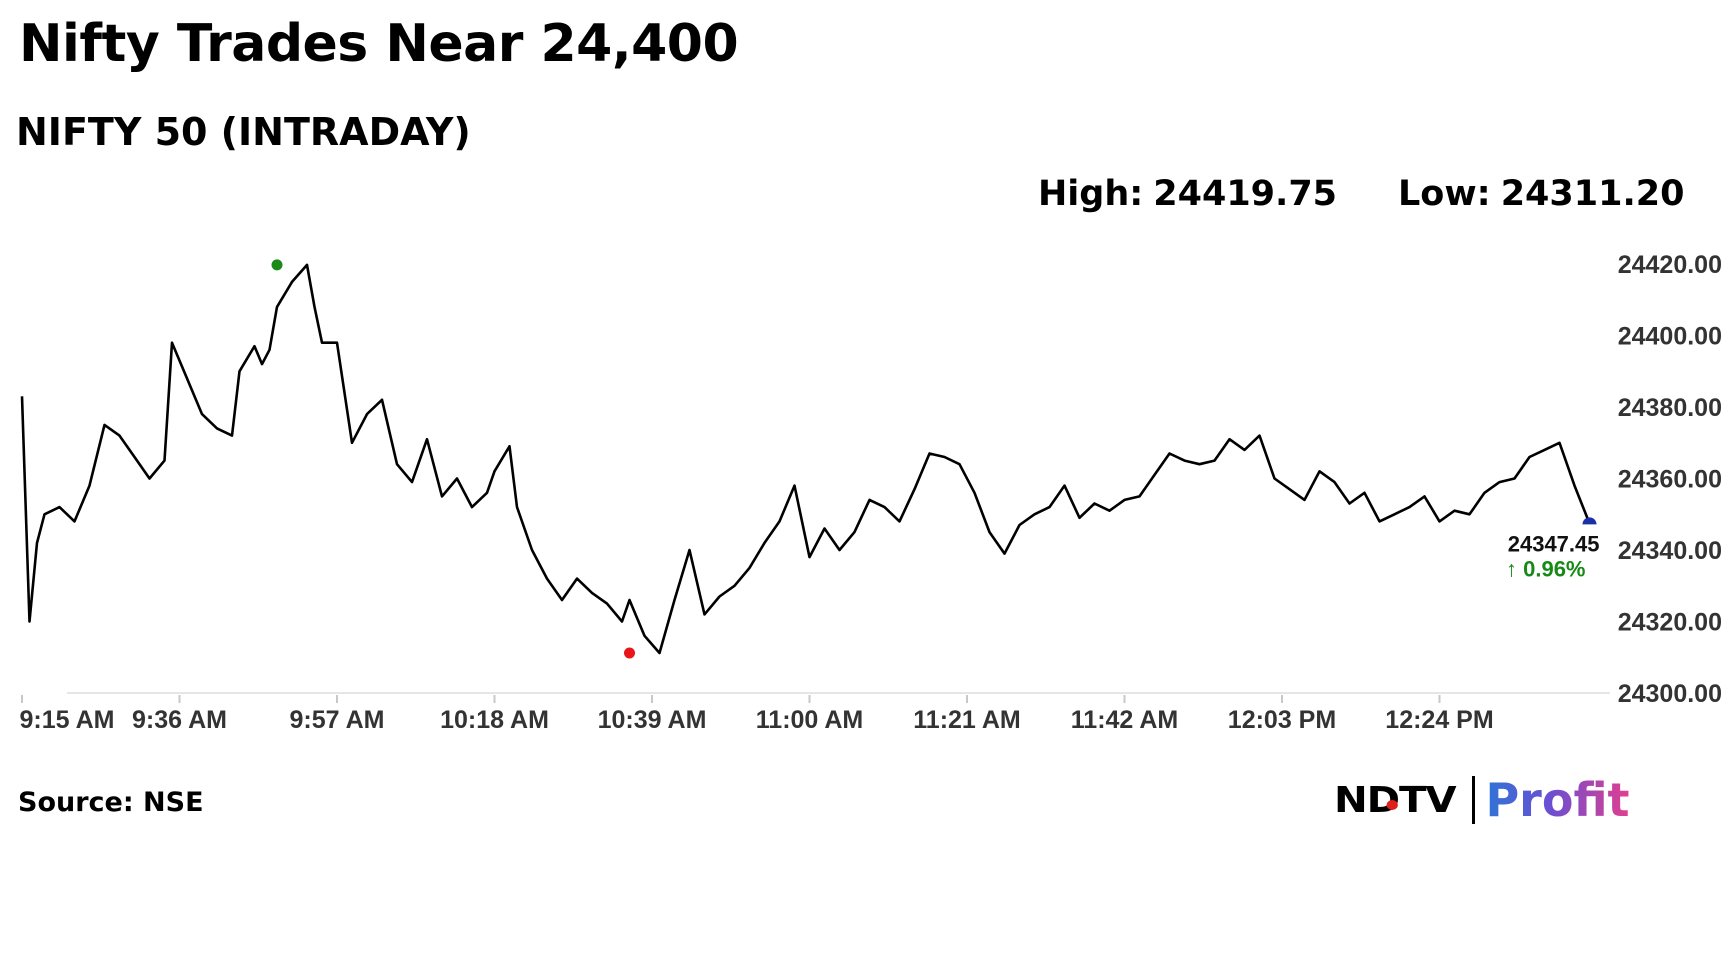  What do you see at coordinates (1091, 194) in the screenshot?
I see `high-label: High:` at bounding box center [1091, 194].